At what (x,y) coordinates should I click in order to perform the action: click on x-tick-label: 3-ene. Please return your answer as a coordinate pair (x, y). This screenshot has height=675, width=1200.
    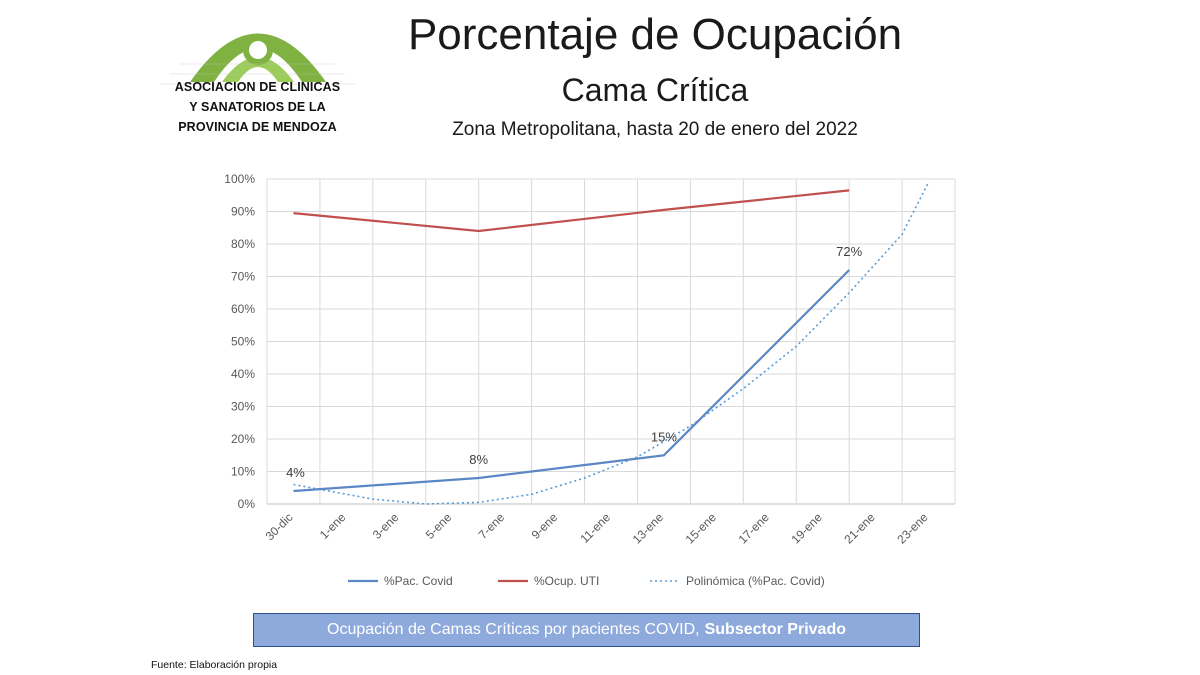
    Looking at the image, I should click on (386, 526).